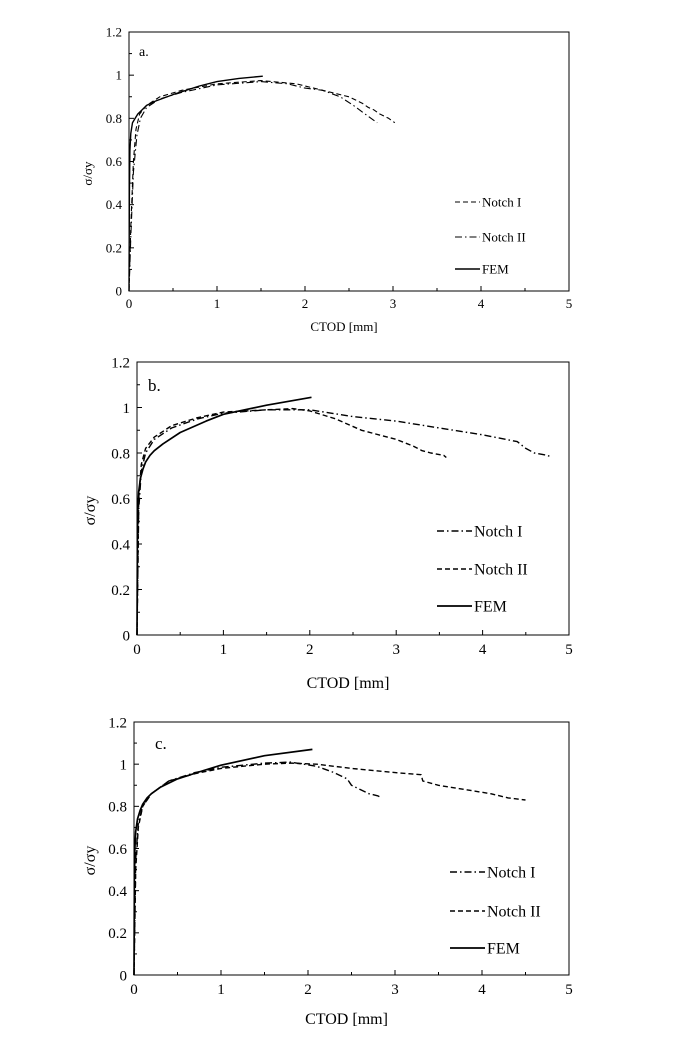  I want to click on panel-label: a., so click(144, 52).